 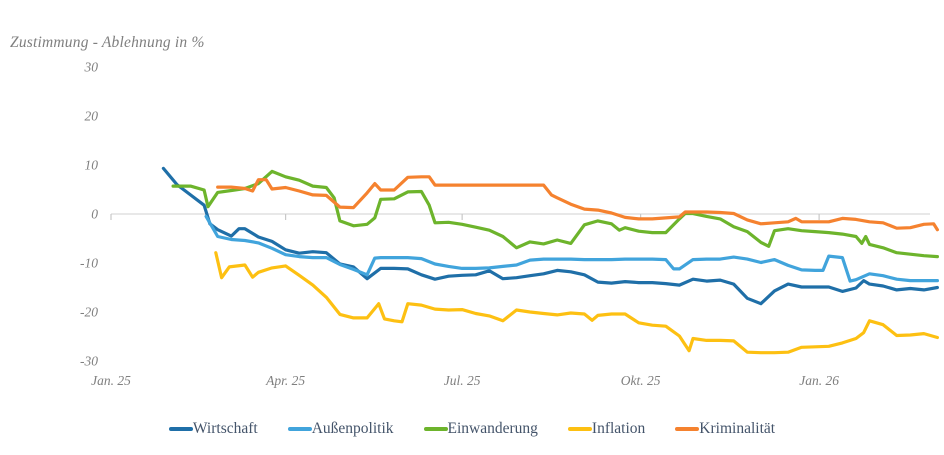 What do you see at coordinates (435, 429) in the screenshot?
I see `legend-dash-einwanderung` at bounding box center [435, 429].